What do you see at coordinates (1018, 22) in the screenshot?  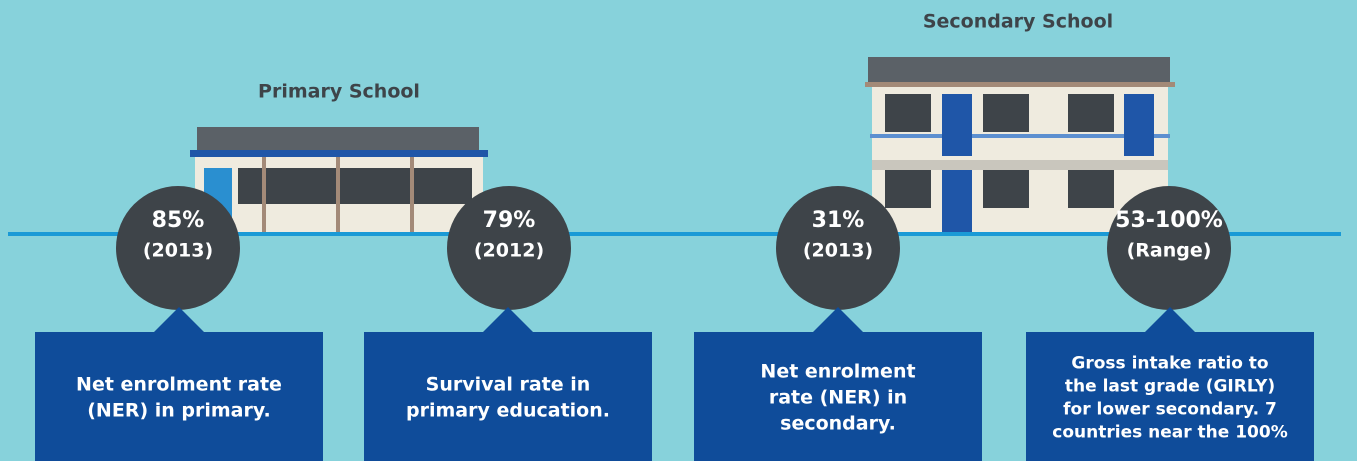 I see `secondary-heading: Secondary School` at bounding box center [1018, 22].